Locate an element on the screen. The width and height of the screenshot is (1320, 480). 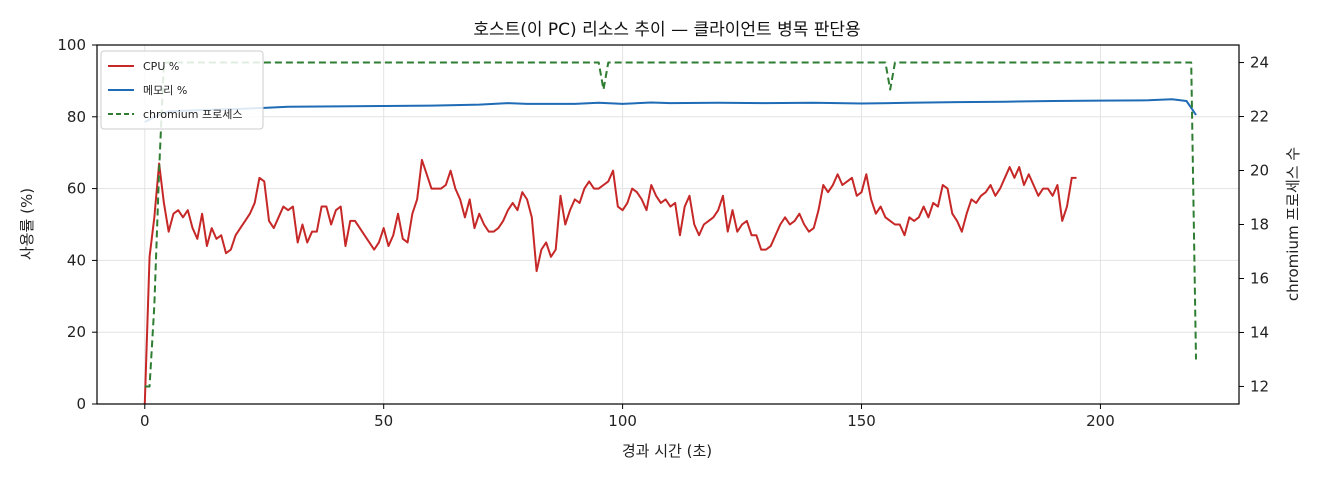
y2-tick-label: 24 is located at coordinates (1259, 63).